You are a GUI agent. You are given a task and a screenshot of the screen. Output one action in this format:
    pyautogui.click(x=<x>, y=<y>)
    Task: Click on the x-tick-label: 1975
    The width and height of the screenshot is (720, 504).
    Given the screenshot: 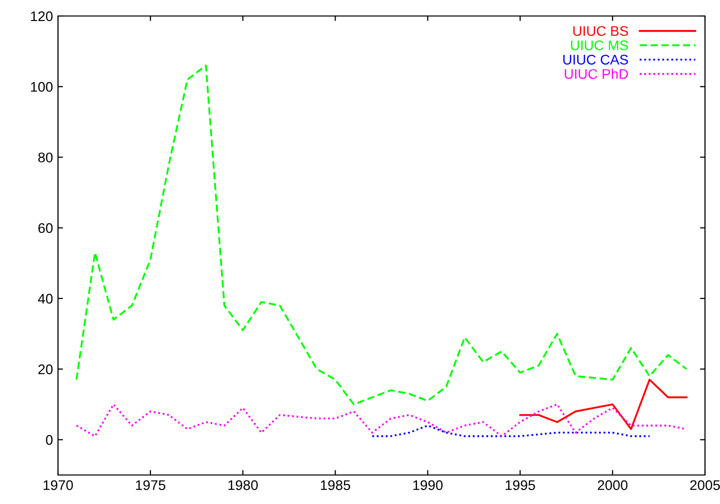 What is the action you would take?
    pyautogui.click(x=151, y=485)
    